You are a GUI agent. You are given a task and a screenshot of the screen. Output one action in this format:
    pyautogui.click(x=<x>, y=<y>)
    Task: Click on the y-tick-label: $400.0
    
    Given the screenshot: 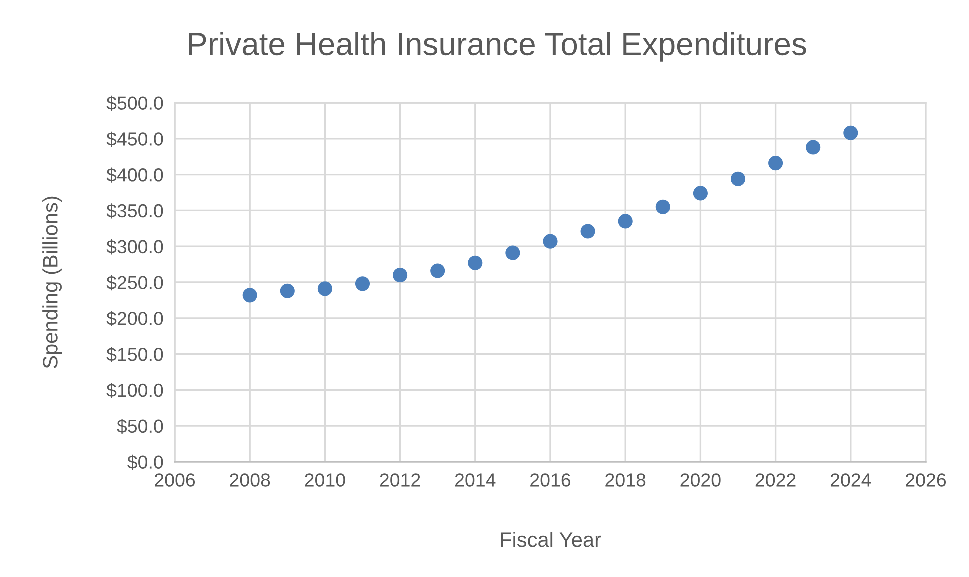 What is the action you would take?
    pyautogui.click(x=135, y=175)
    